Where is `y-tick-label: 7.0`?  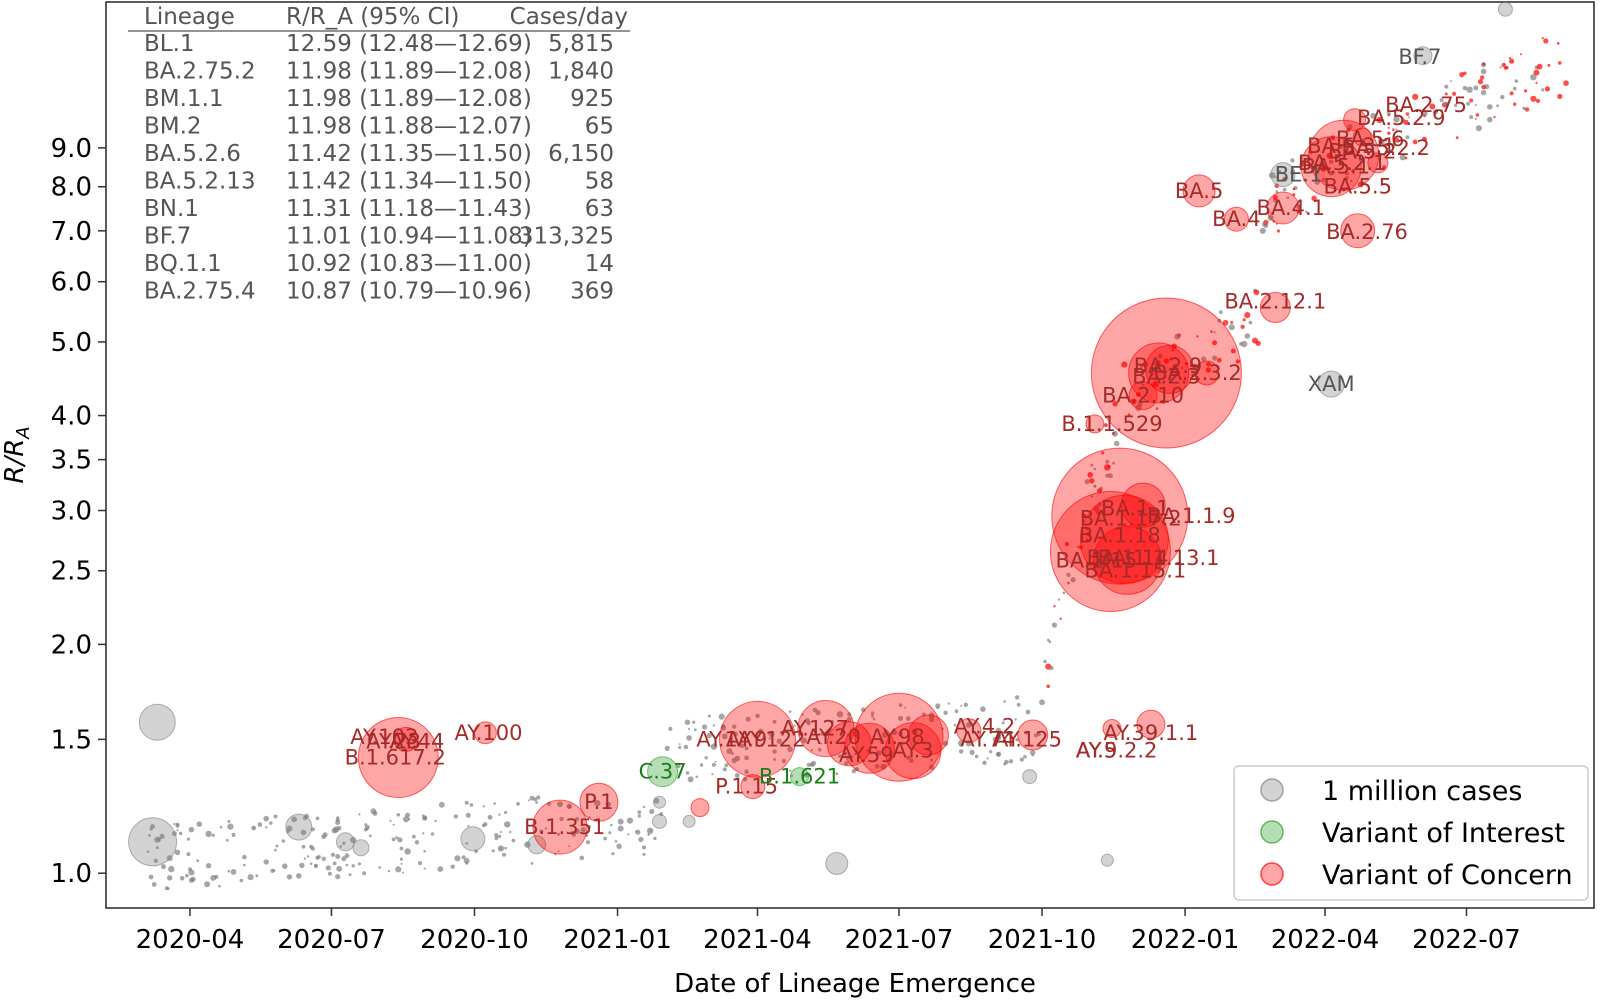
y-tick-label: 7.0 is located at coordinates (71, 232).